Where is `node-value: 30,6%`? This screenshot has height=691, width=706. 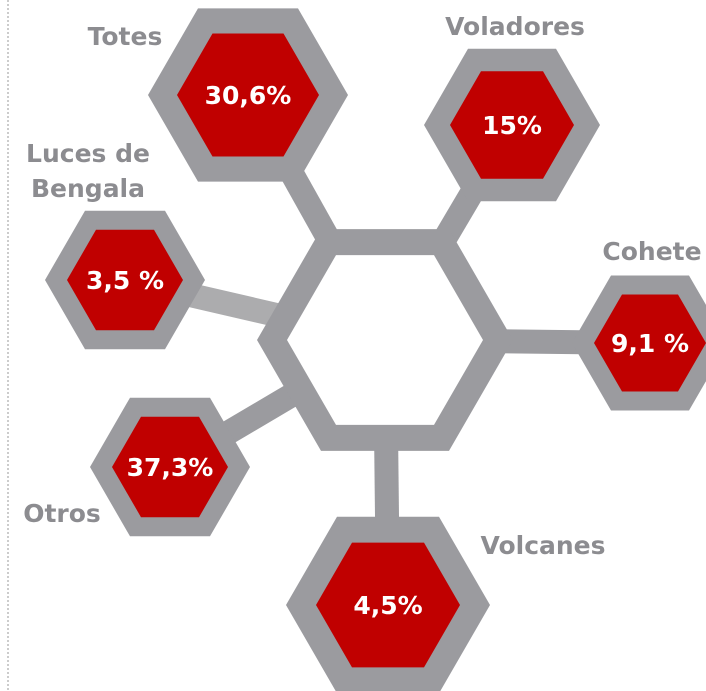 node-value: 30,6% is located at coordinates (248, 95).